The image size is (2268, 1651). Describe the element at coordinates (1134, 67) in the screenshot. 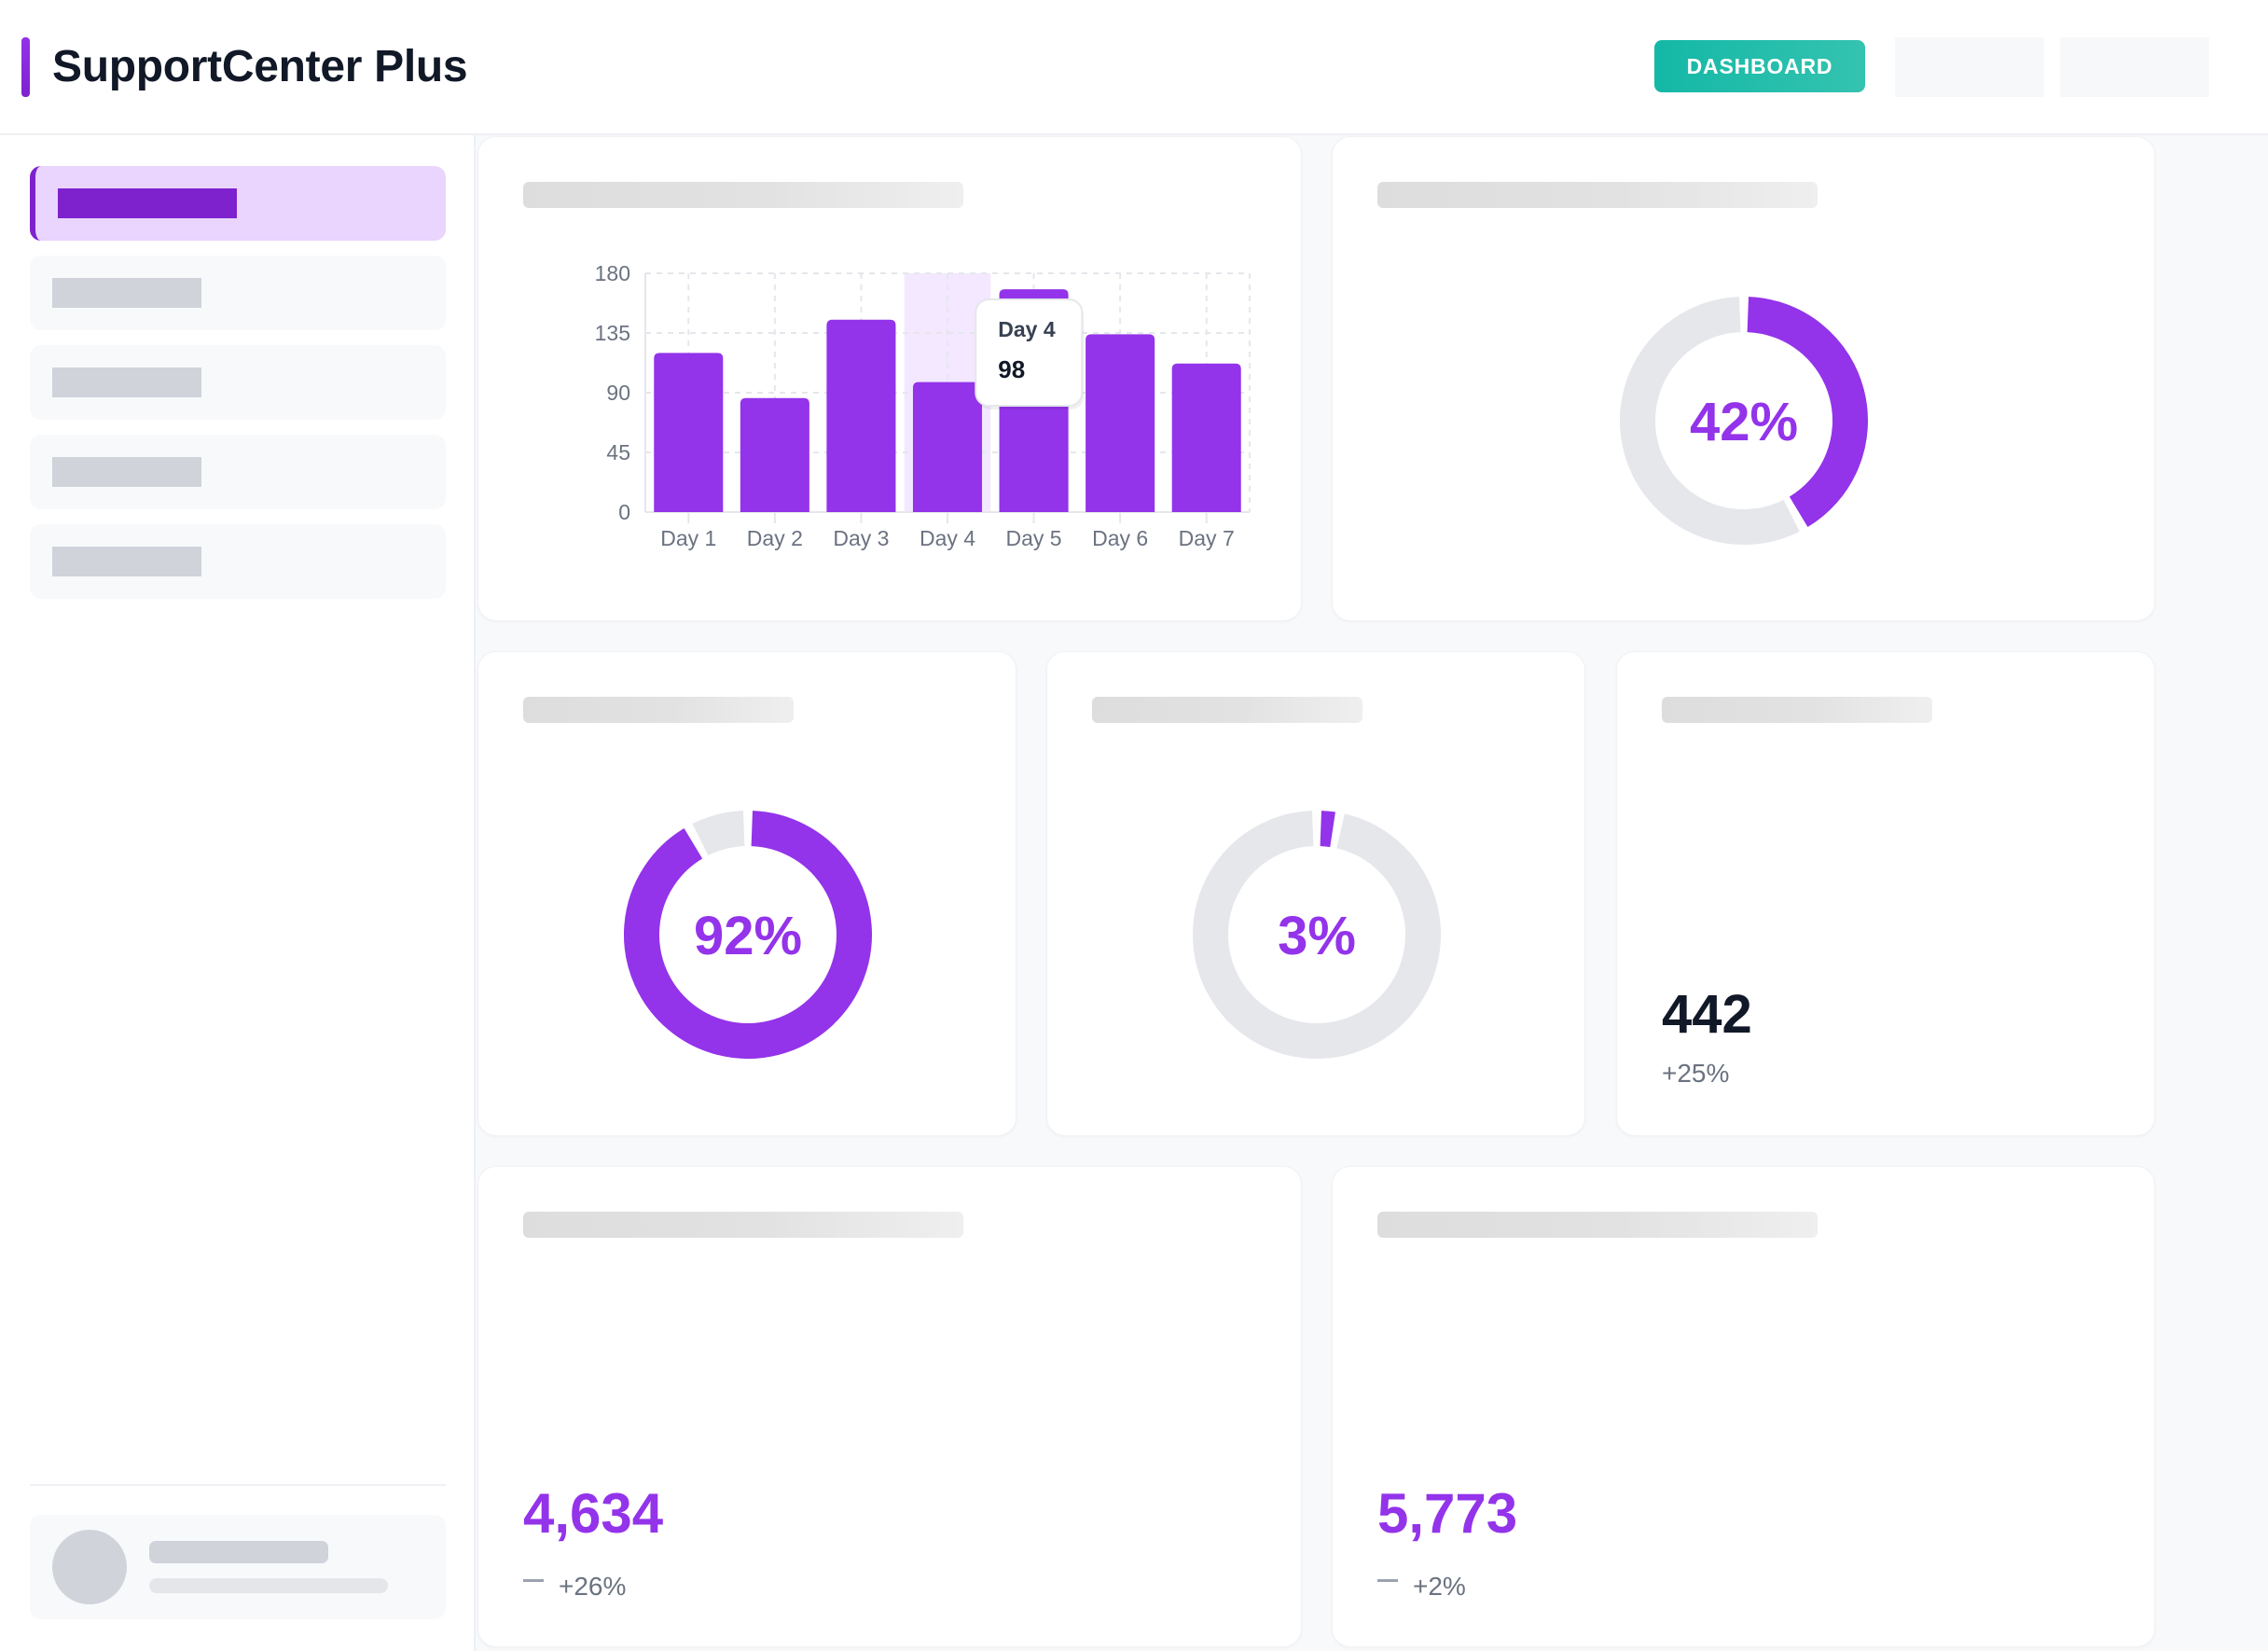

I see `top-header: SupportCenter Plus DASHBOARD` at that location.